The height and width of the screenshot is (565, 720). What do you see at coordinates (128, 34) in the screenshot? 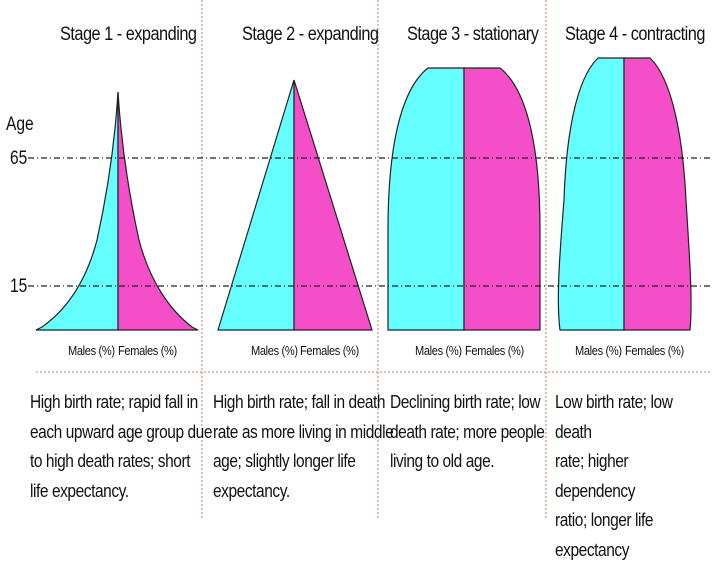
I see `stage-1-title: Stage 1 - expanding` at bounding box center [128, 34].